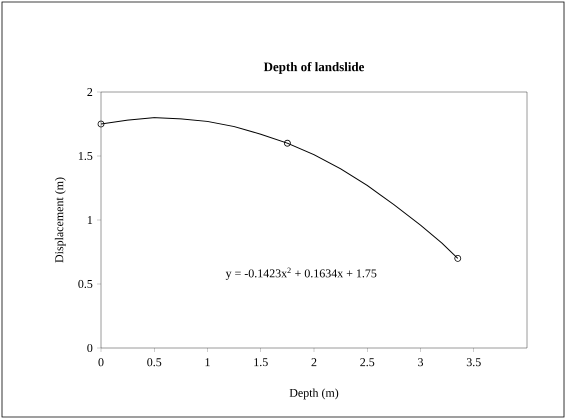  Describe the element at coordinates (301, 274) in the screenshot. I see `annotation: y = -0.1423x$^{2}$ + 0.1634x + 1.75` at that location.